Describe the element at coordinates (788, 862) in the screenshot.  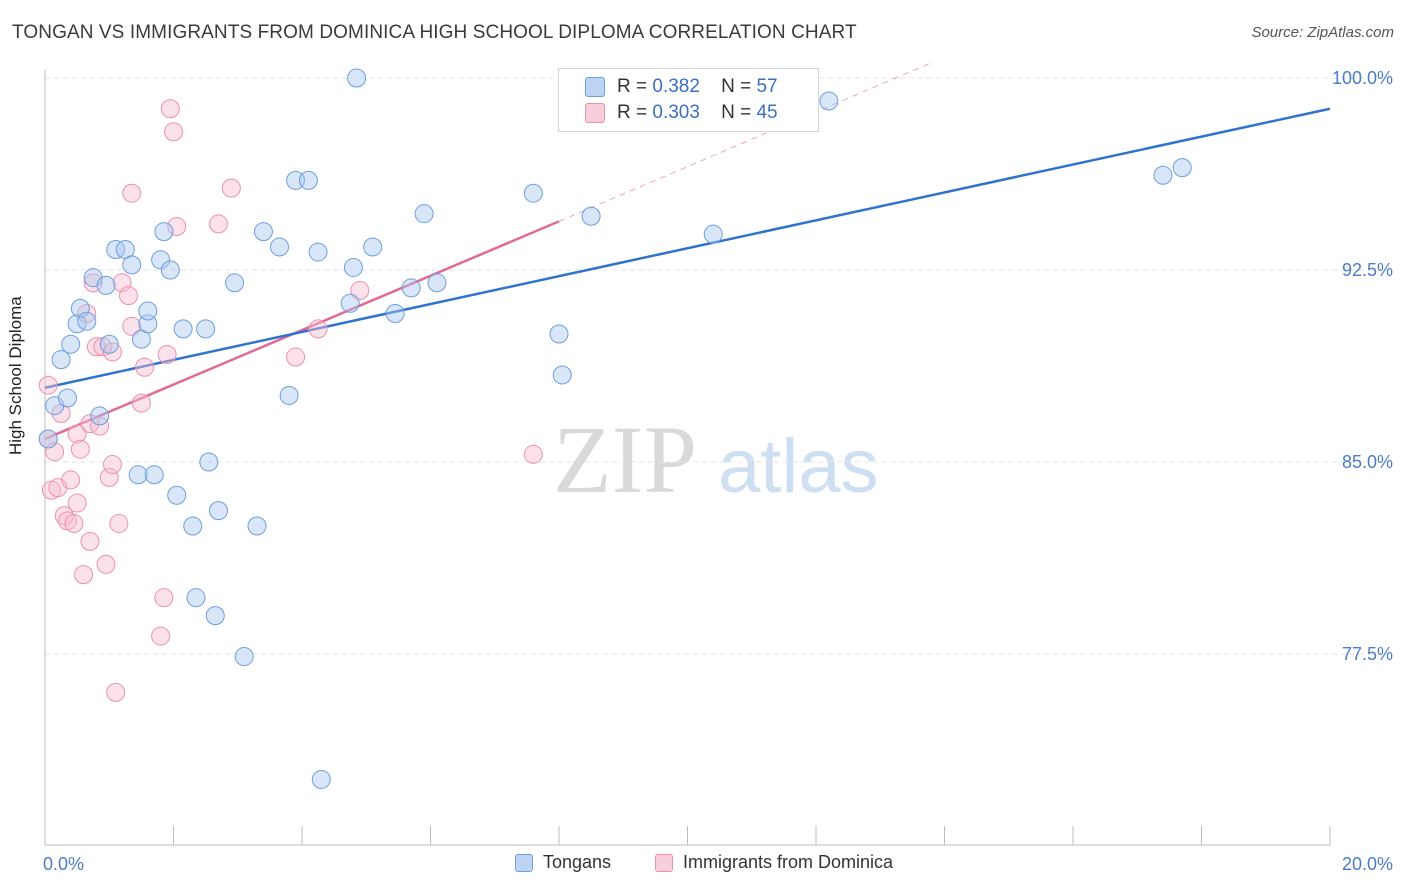
I see `dominica-label: Immigrants from Dominica` at that location.